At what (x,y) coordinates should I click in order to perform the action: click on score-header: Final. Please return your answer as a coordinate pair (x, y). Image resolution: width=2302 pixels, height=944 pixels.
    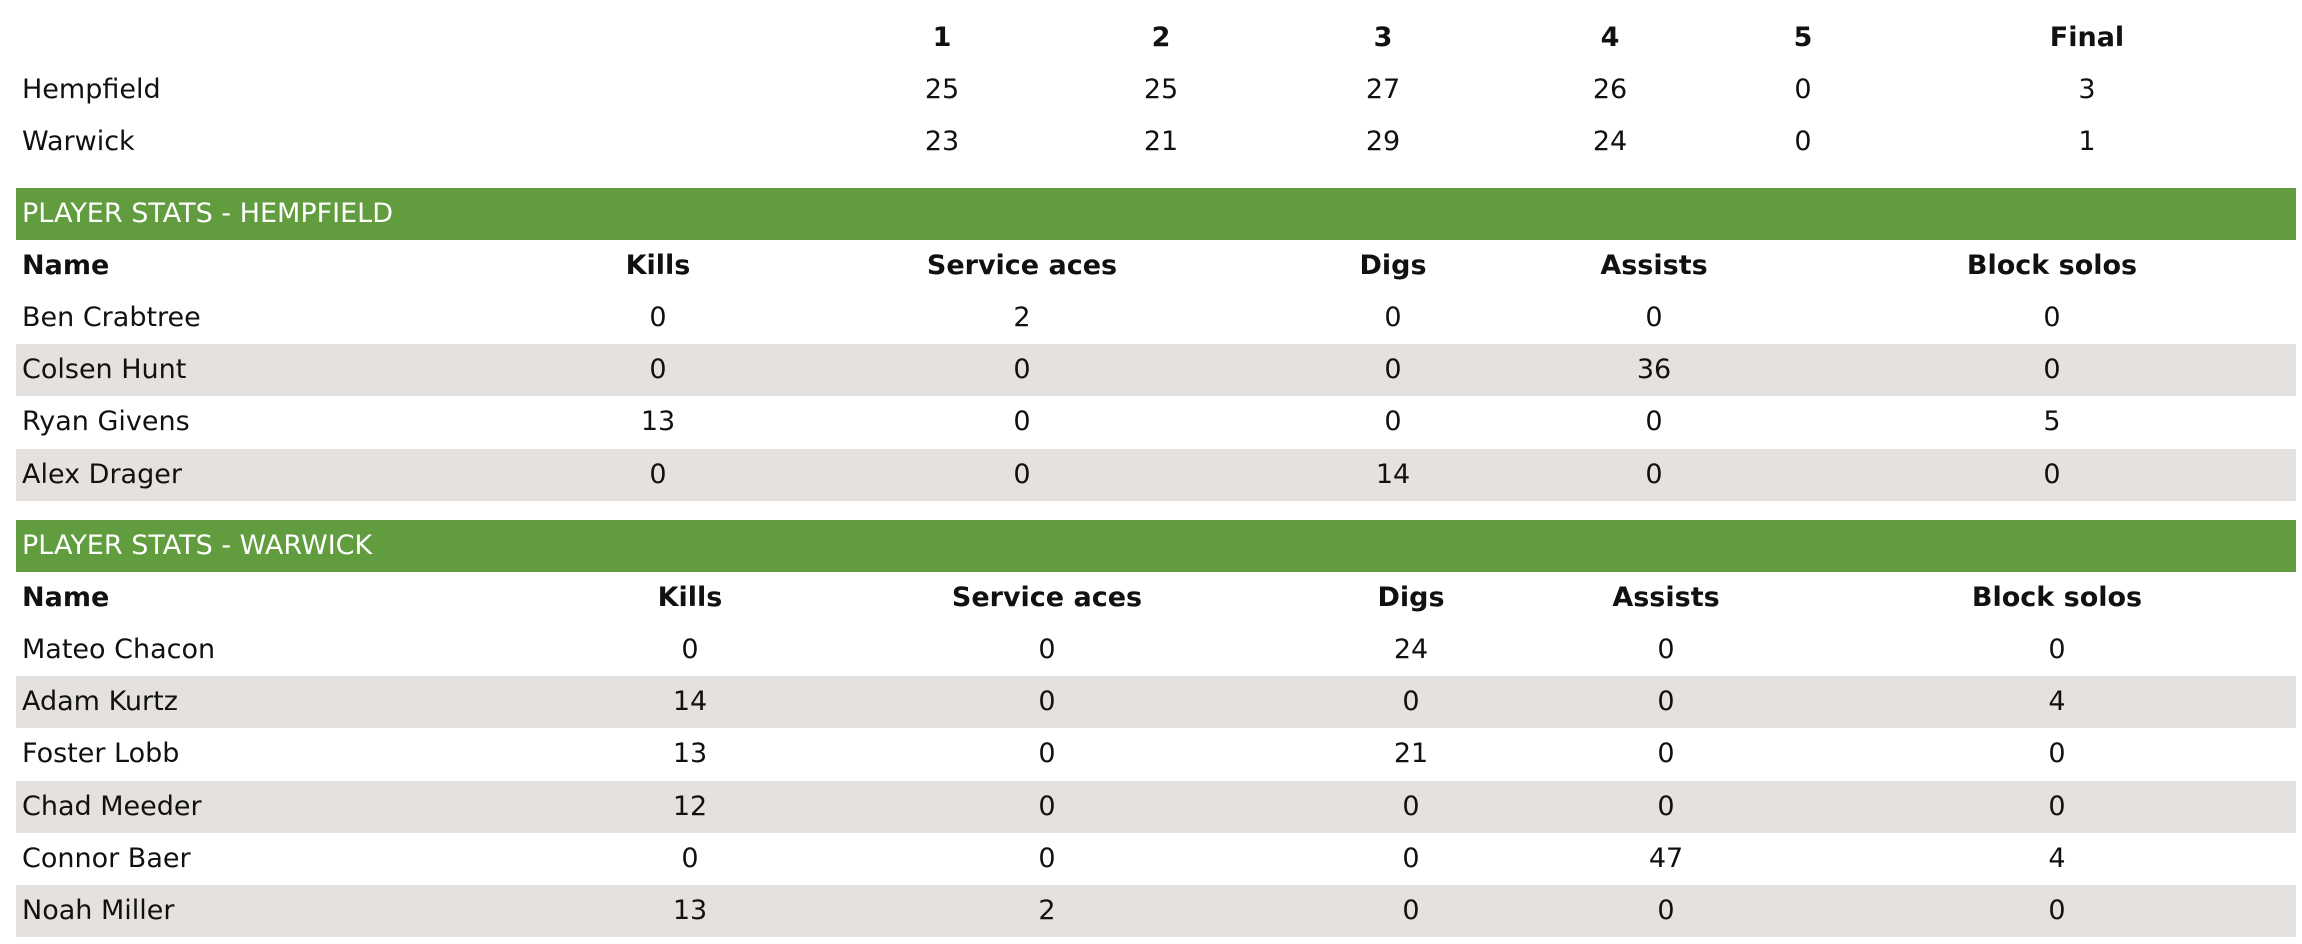
    Looking at the image, I should click on (2087, 37).